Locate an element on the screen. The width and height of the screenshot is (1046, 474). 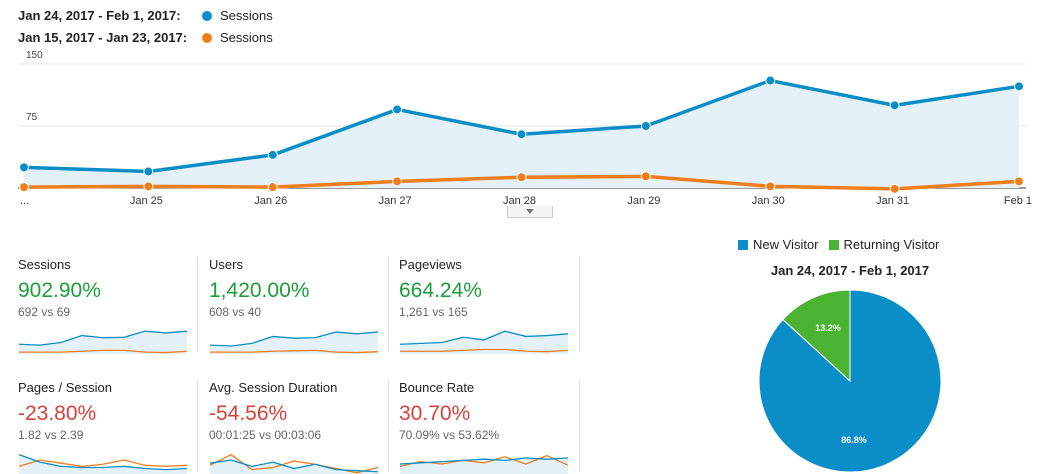
metric-comparison: 1,261 vs 165 is located at coordinates (433, 312).